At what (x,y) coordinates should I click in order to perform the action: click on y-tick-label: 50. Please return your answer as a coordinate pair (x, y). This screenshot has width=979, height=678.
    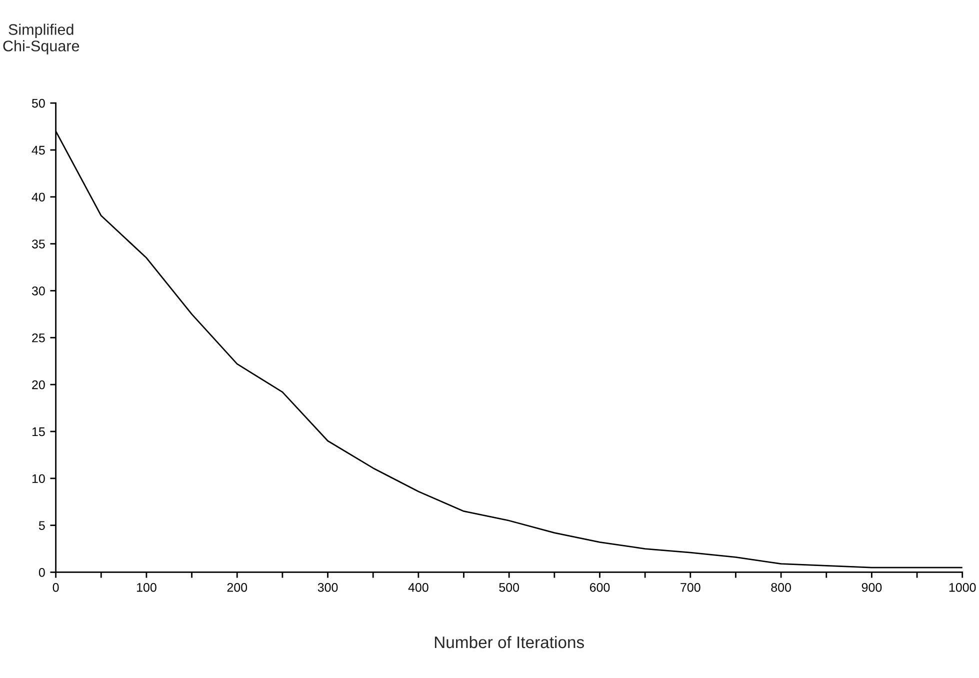
    Looking at the image, I should click on (38, 103).